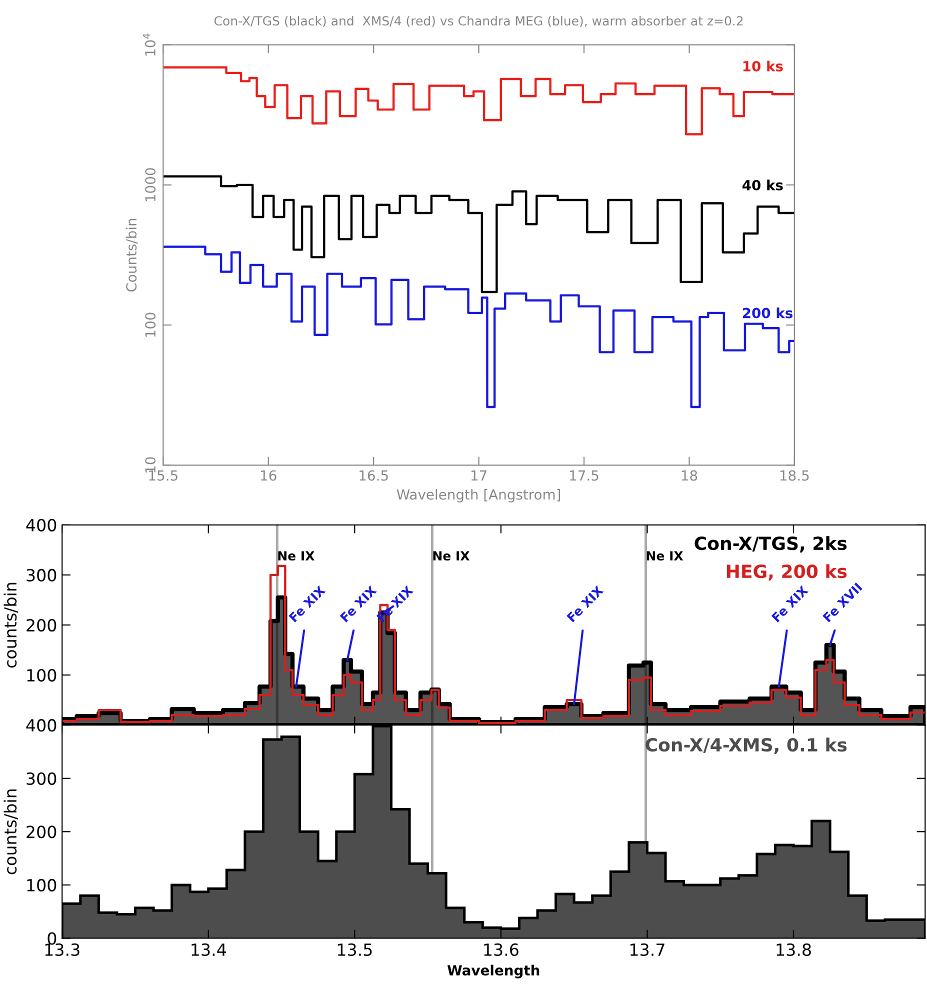 Image resolution: width=927 pixels, height=996 pixels. What do you see at coordinates (647, 949) in the screenshot?
I see `x-tick-label: 13.7` at bounding box center [647, 949].